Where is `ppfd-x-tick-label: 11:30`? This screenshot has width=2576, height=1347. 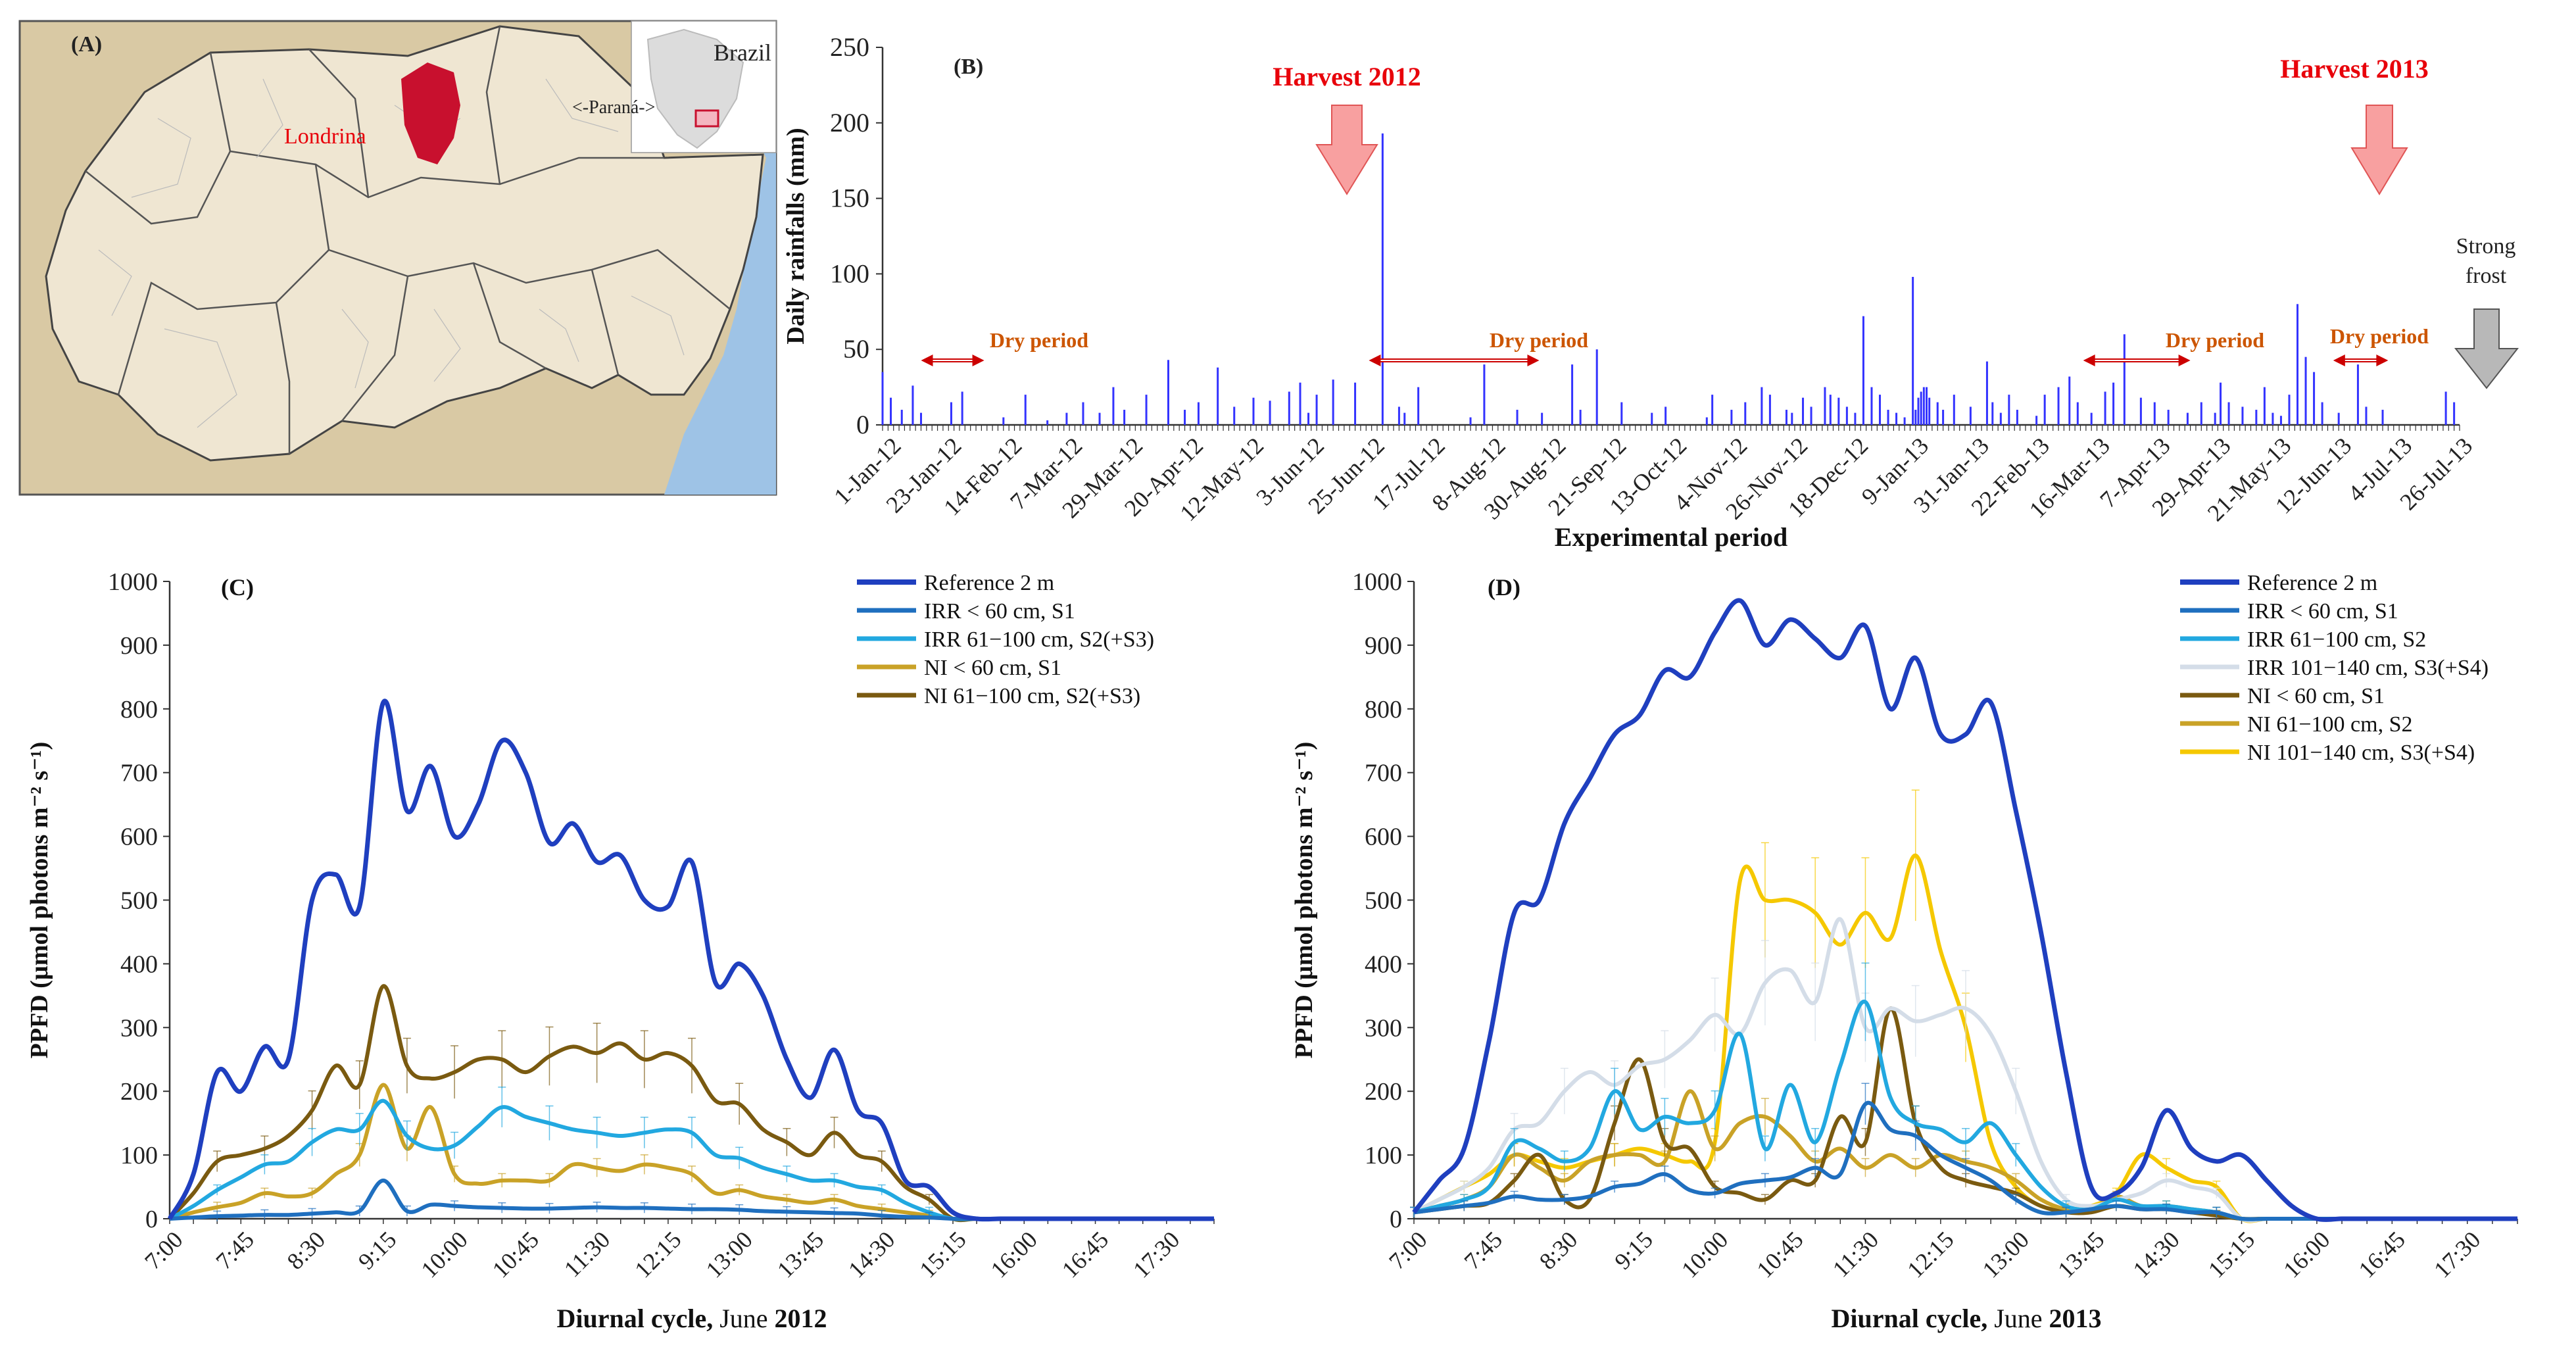
ppfd-x-tick-label: 11:30 is located at coordinates (587, 1254).